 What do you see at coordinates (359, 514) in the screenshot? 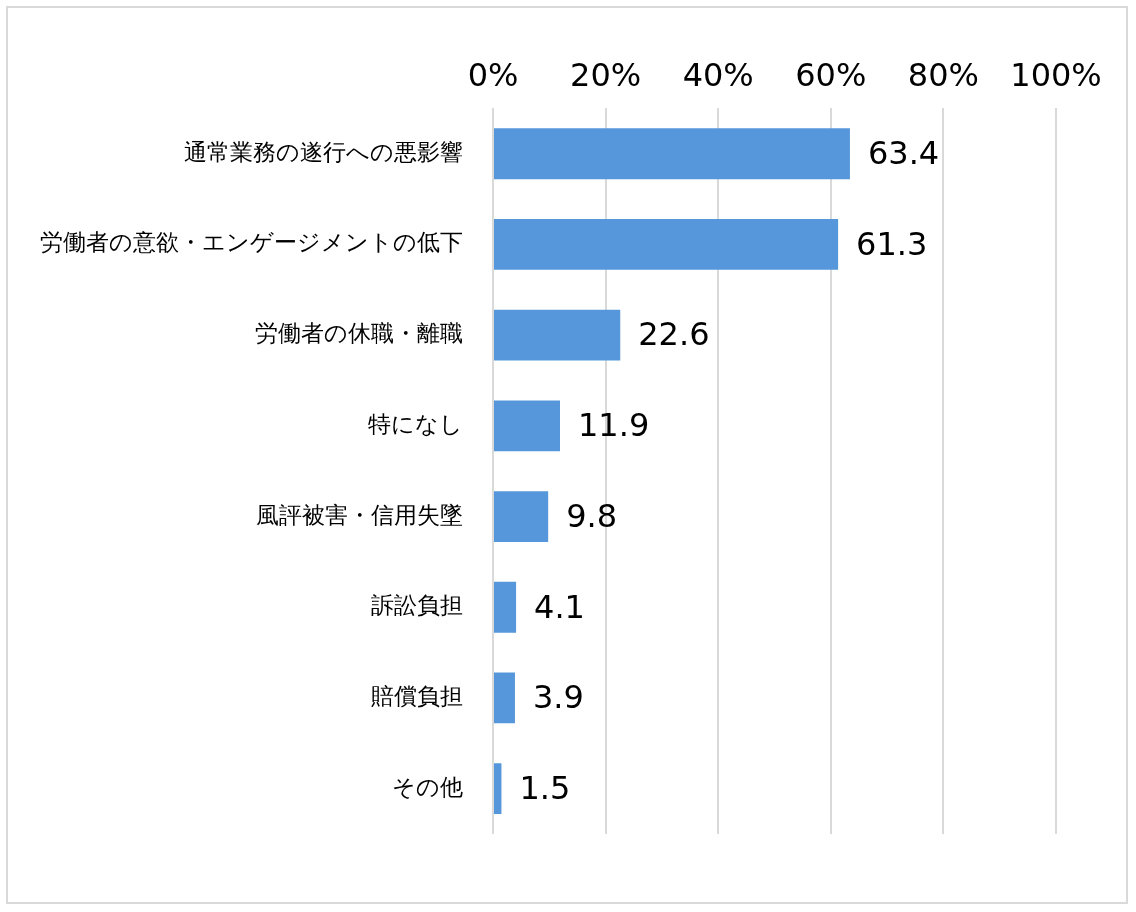
I see `y-tick-label: 風評被害・信用失墜` at bounding box center [359, 514].